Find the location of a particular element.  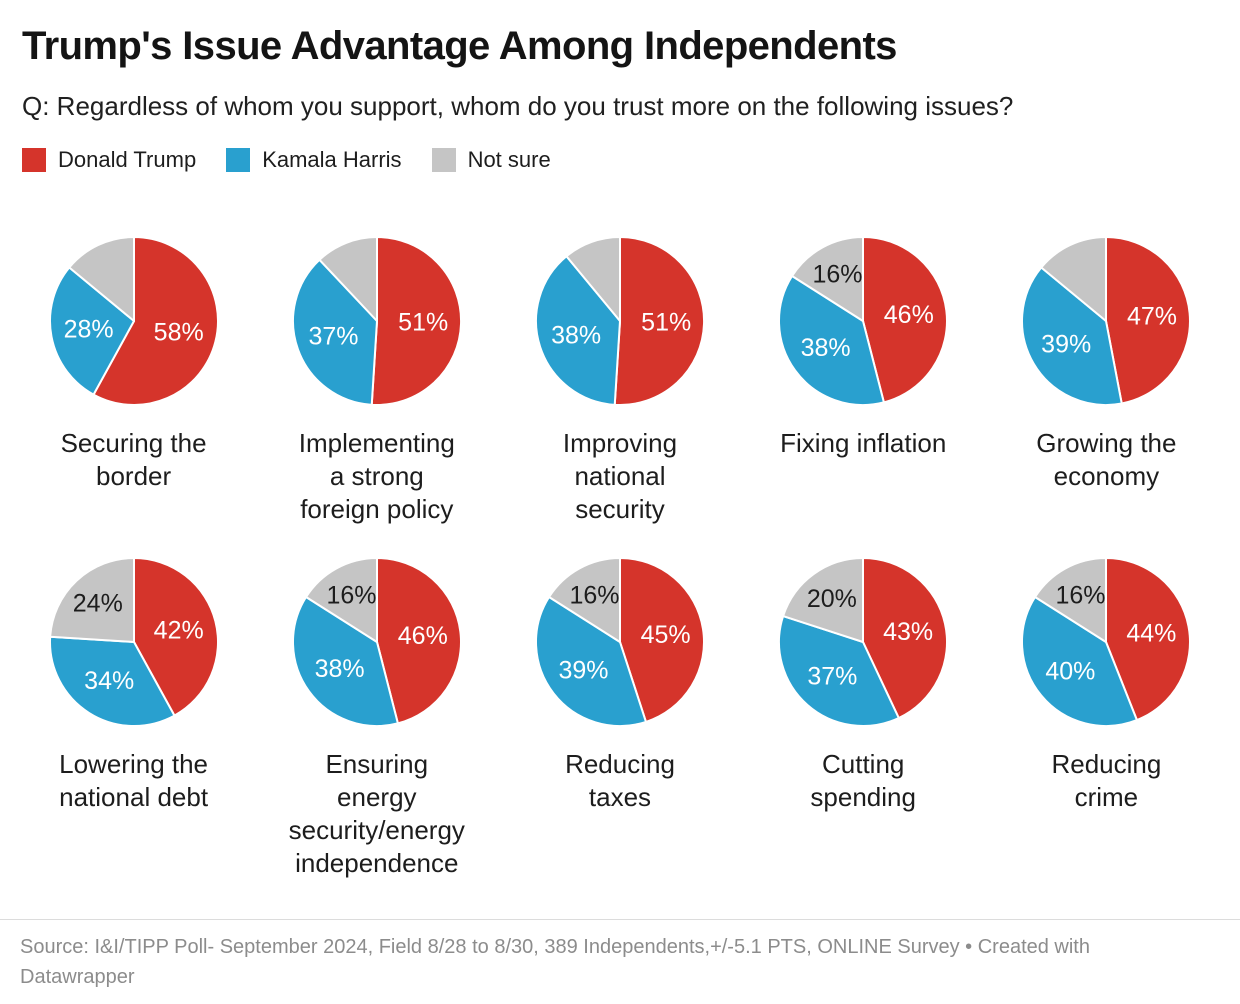

pie-lowering-the-national-debt: 42% 34% 24% is located at coordinates (133, 641).